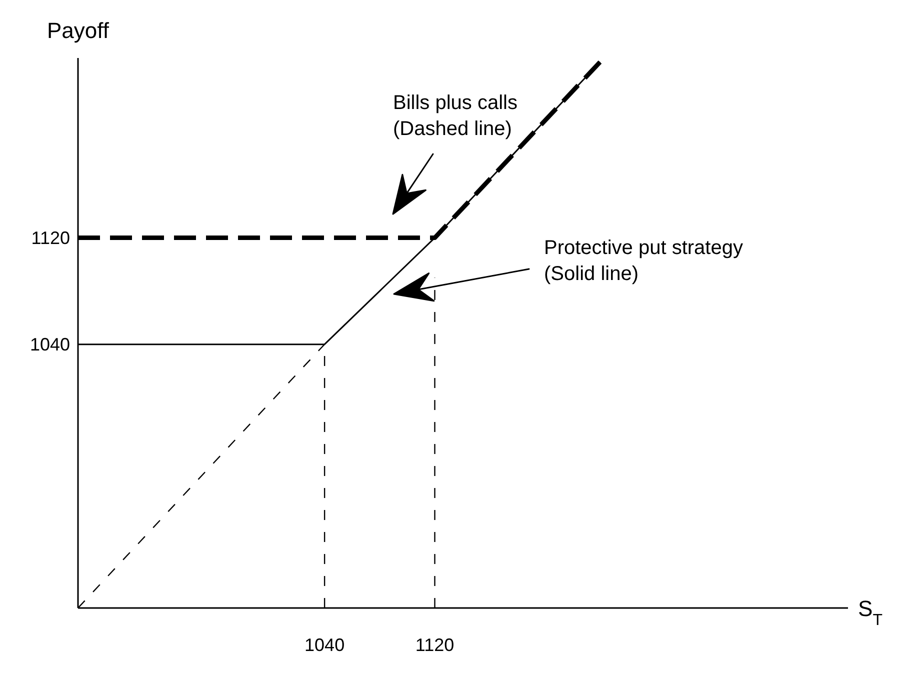  Describe the element at coordinates (643, 261) in the screenshot. I see `annotation: Protective put strategy (Solid line)` at that location.